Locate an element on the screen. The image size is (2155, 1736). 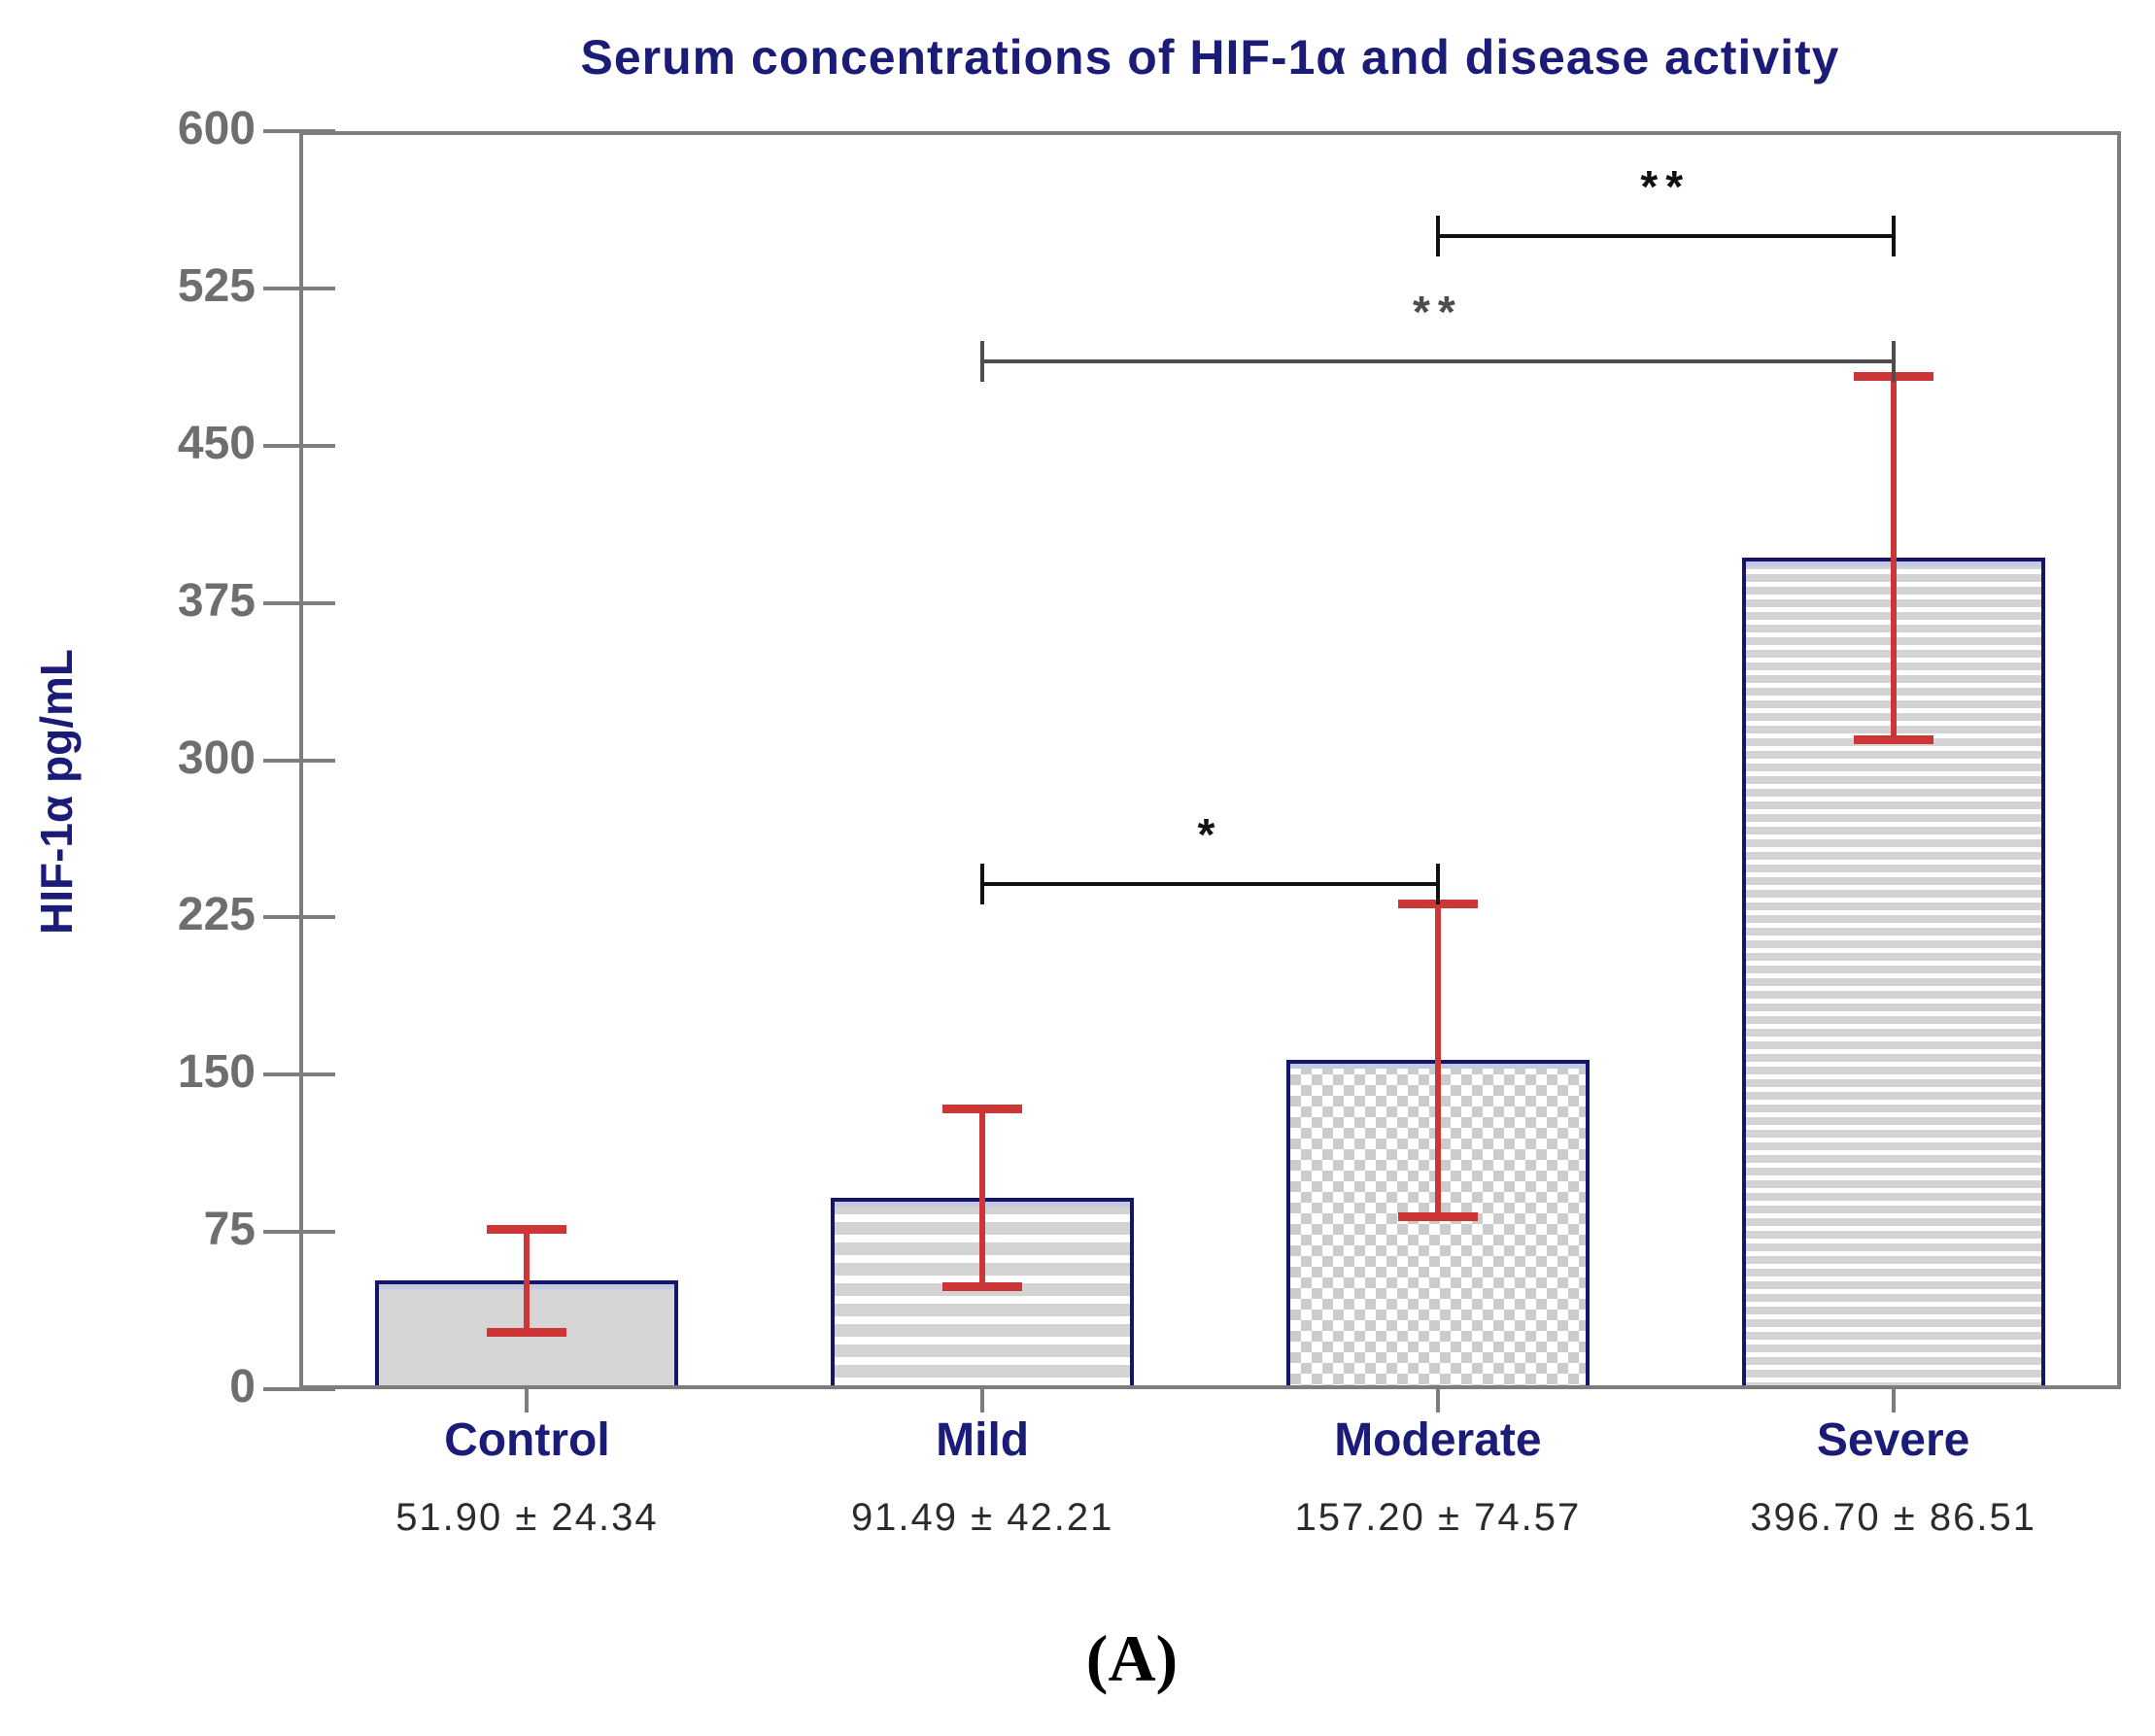
y-axis-tick-label: 225 is located at coordinates (216, 915).